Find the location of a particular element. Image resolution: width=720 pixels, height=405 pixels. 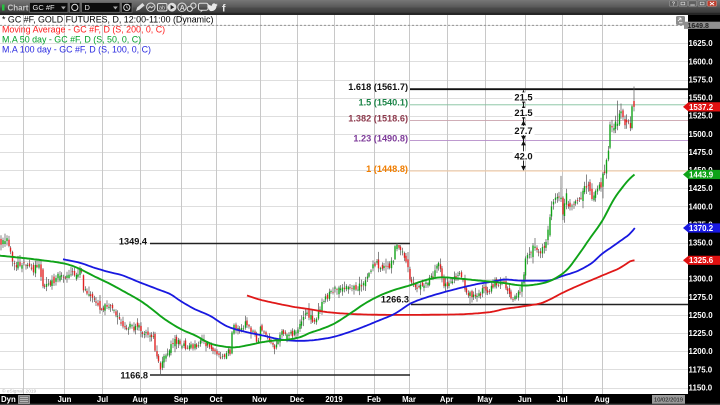

svg-text:Moving Average - GC #F, D (S,: Moving Average - GC #F, D (S, 200, 0, C) is located at coordinates (83, 29).